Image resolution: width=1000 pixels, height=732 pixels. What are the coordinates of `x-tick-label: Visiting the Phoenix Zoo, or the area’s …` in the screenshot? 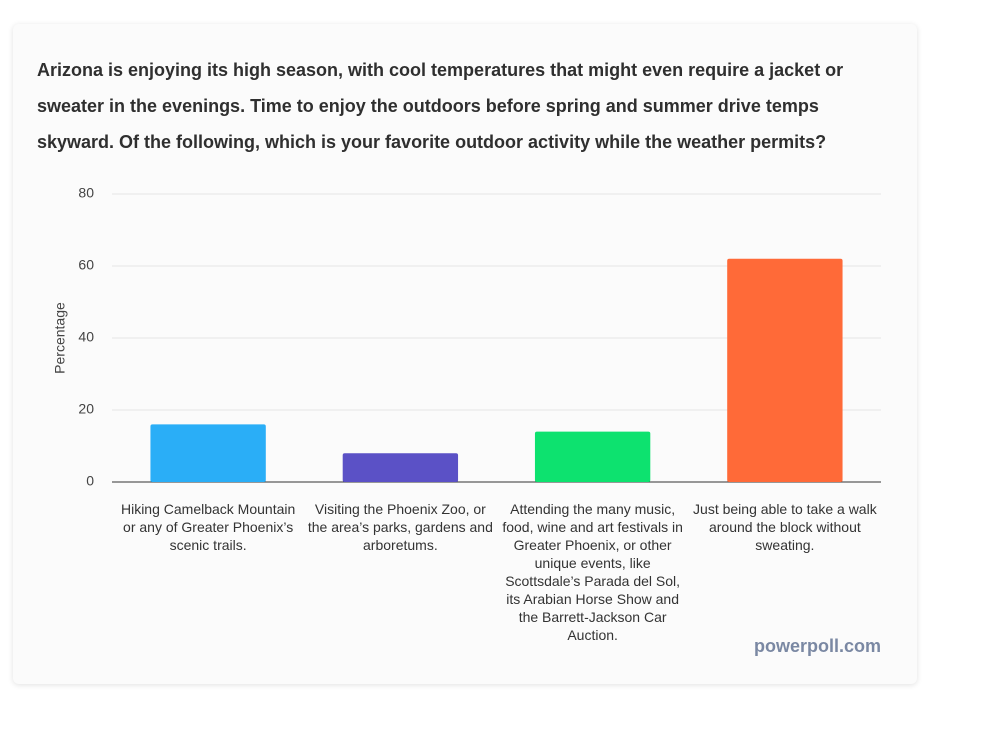 It's located at (400, 527).